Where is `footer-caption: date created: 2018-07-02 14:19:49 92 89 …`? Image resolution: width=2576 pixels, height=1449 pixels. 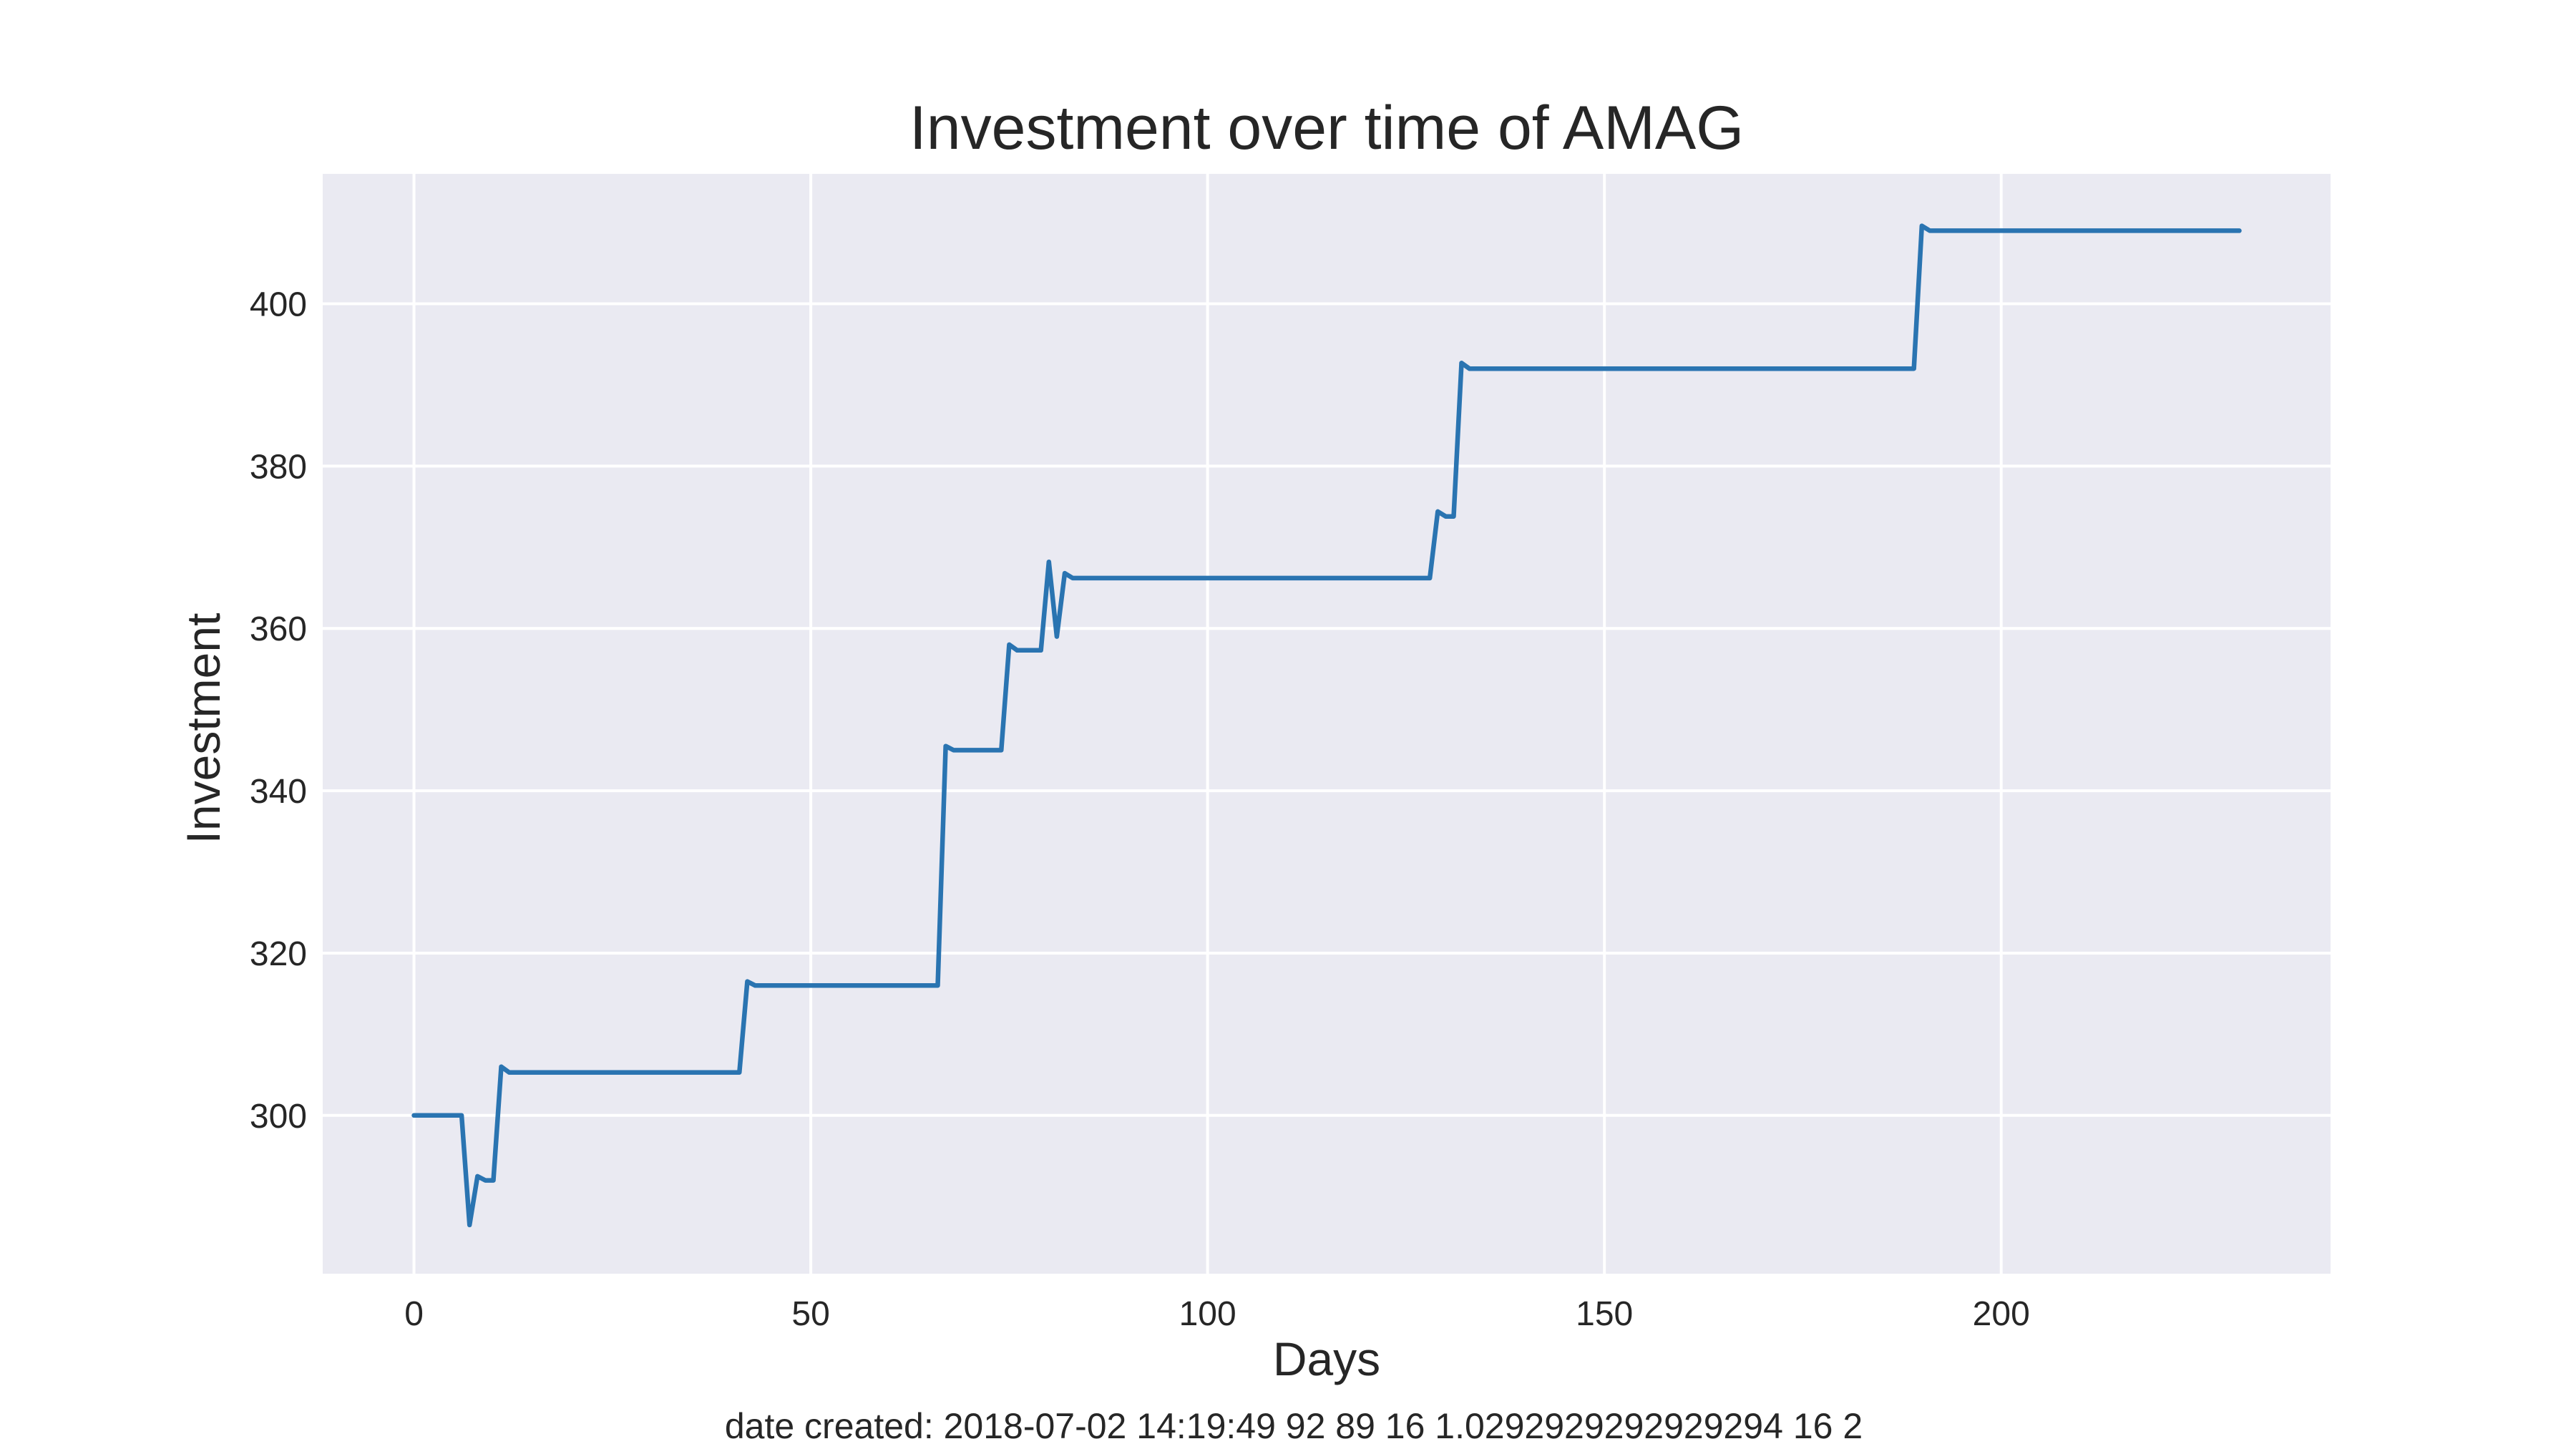
footer-caption: date created: 2018-07-02 14:19:49 92 89 … is located at coordinates (1294, 1426).